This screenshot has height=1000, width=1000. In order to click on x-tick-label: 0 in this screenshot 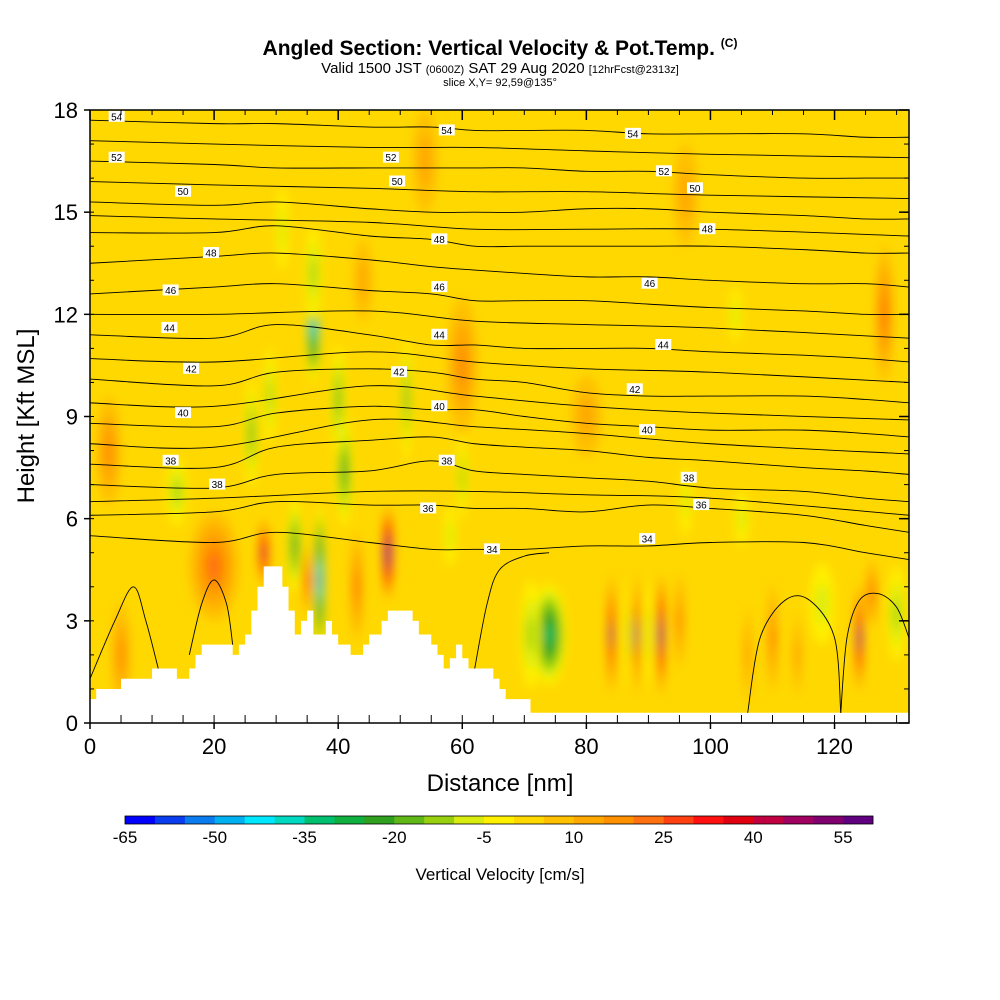, I will do `click(90, 746)`.